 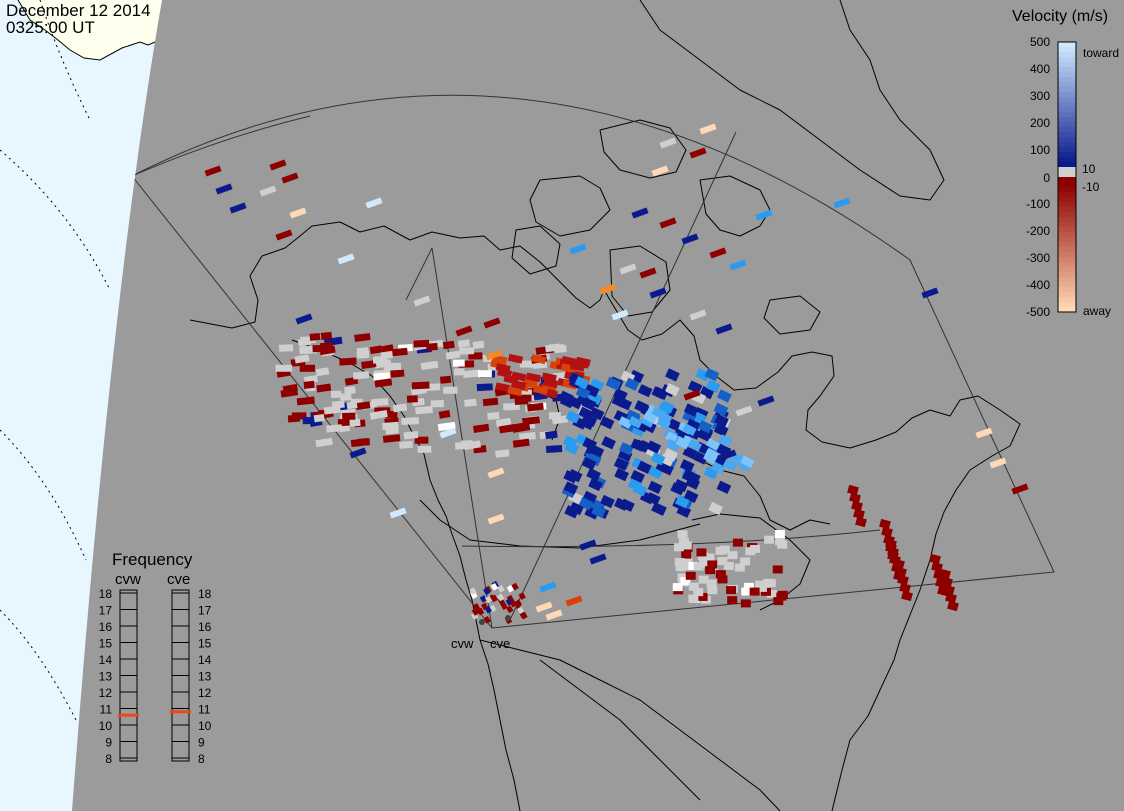 I want to click on radar-sites: cvw cve, so click(x=481, y=633).